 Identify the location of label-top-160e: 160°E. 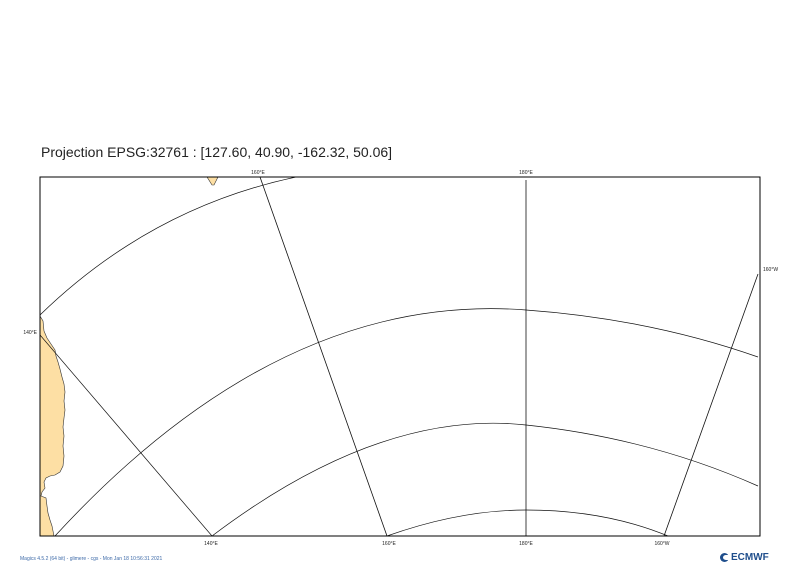
(258, 173).